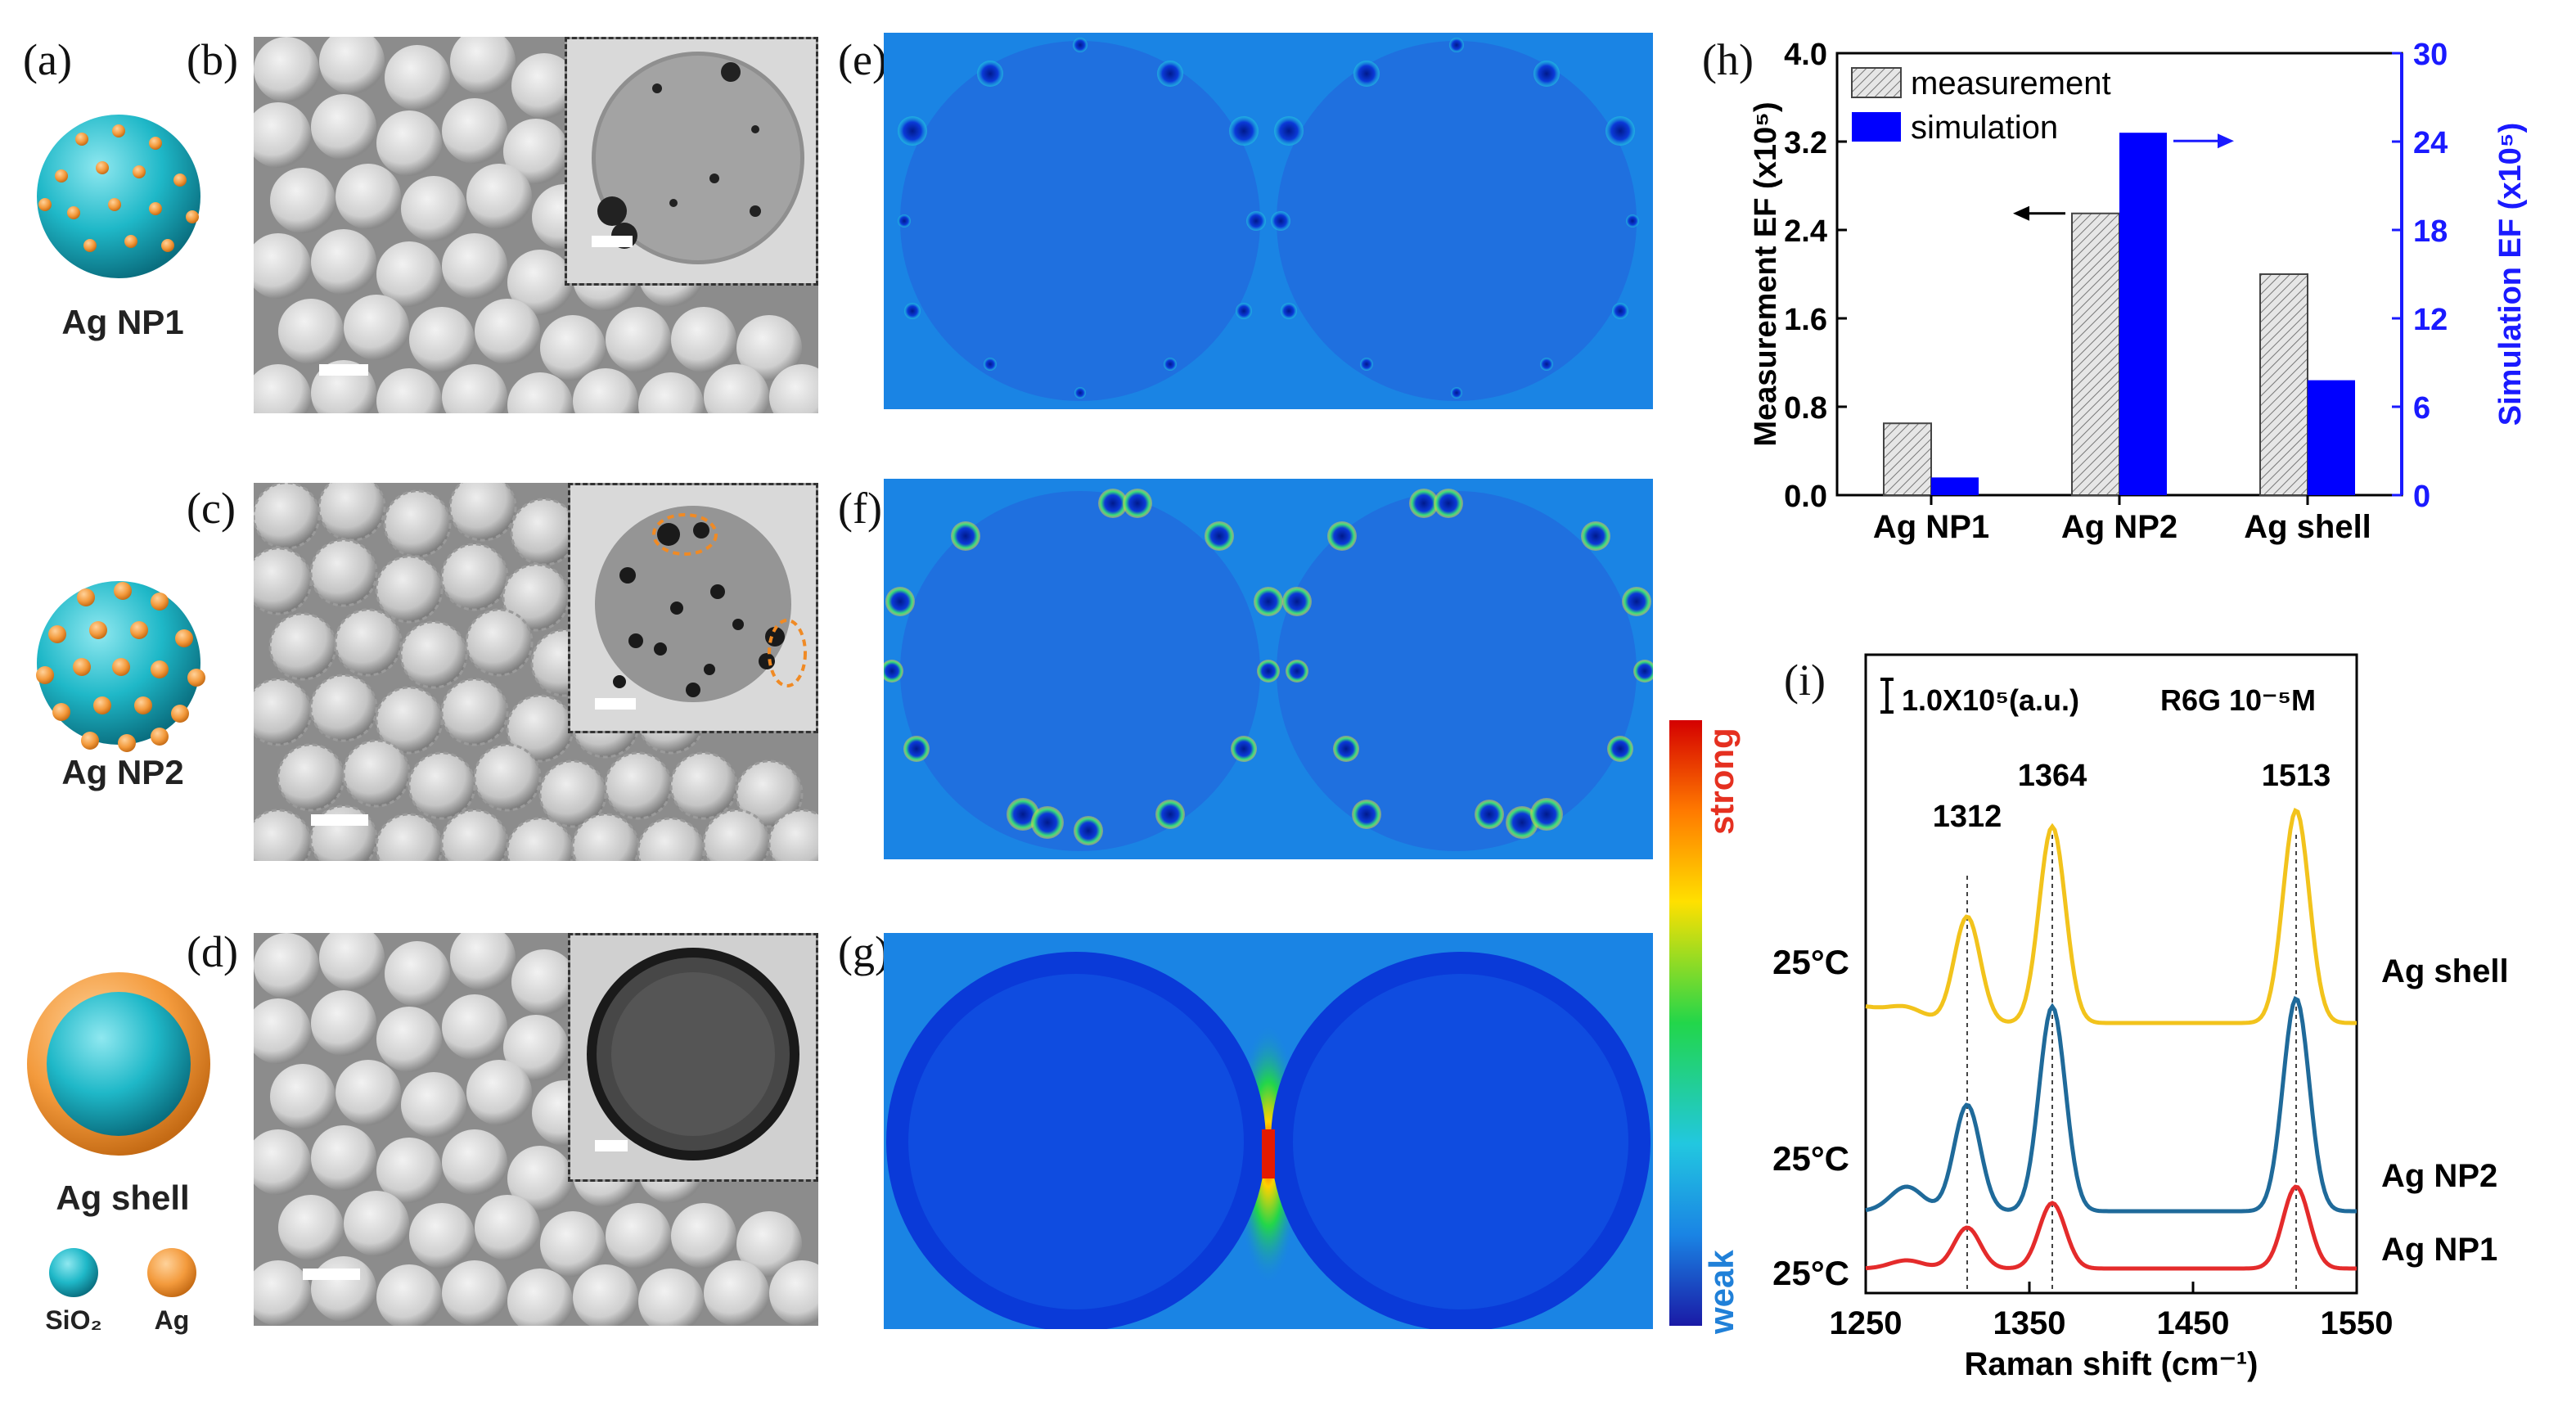  Describe the element at coordinates (1876, 127) in the screenshot. I see `legend-swatch-simulation` at that location.